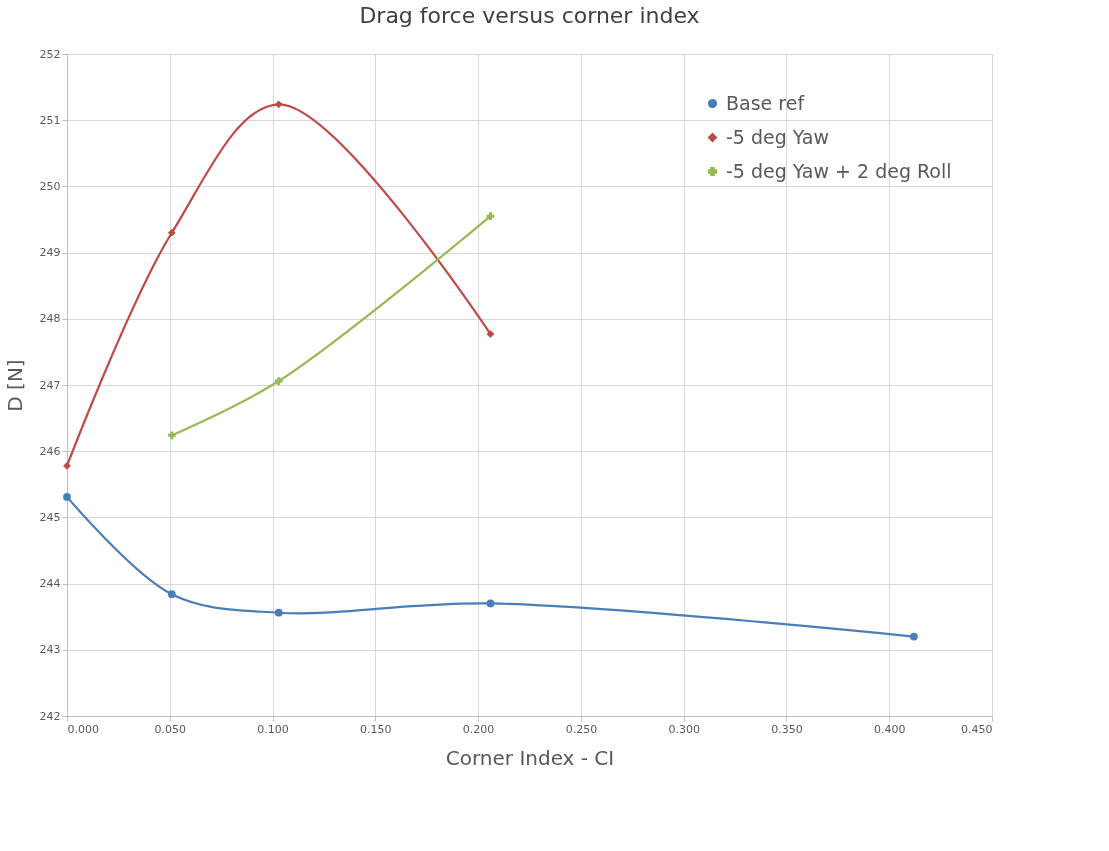 This screenshot has height=851, width=1109. Describe the element at coordinates (778, 136) in the screenshot. I see `legend-label: -5 deg Yaw` at that location.